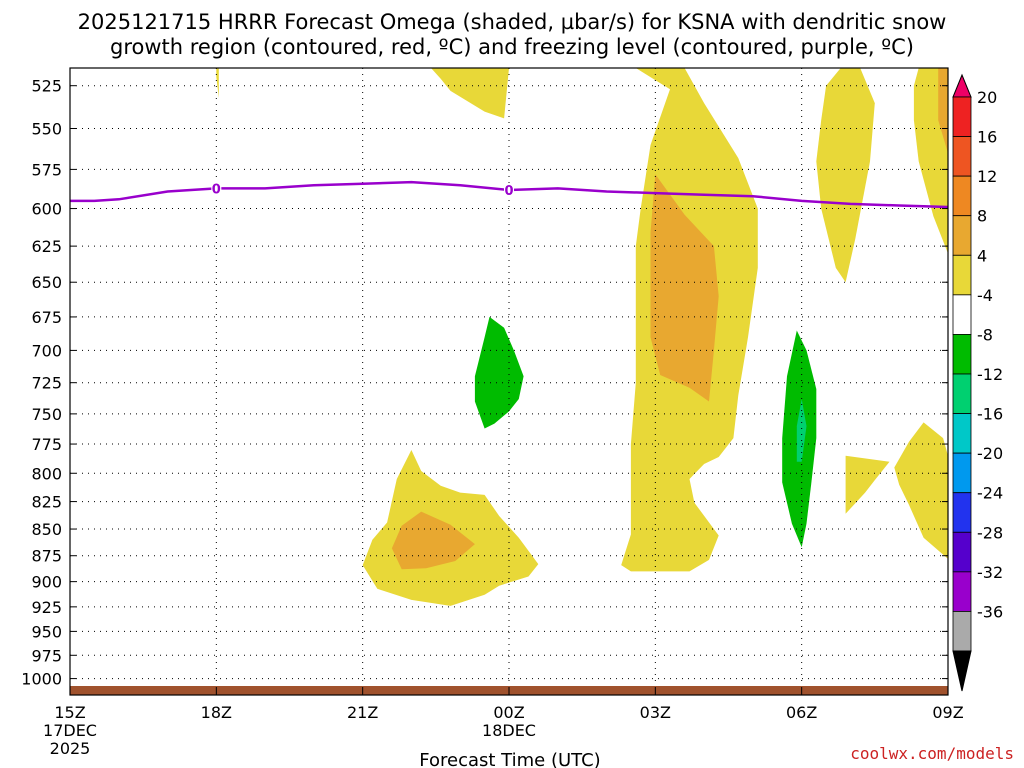  I want to click on x-tick-year-15Z: 2025, so click(70, 748).